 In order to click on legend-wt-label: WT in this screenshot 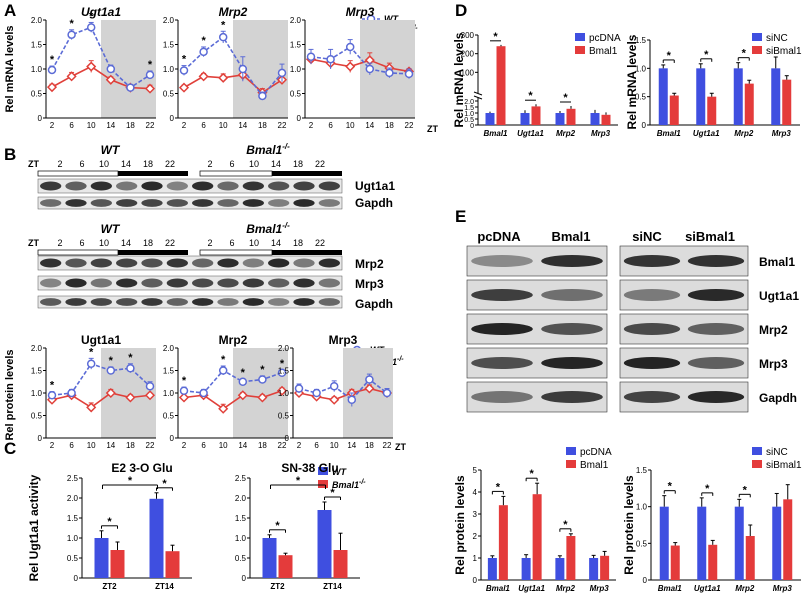, I will do `click(391, 19)`.